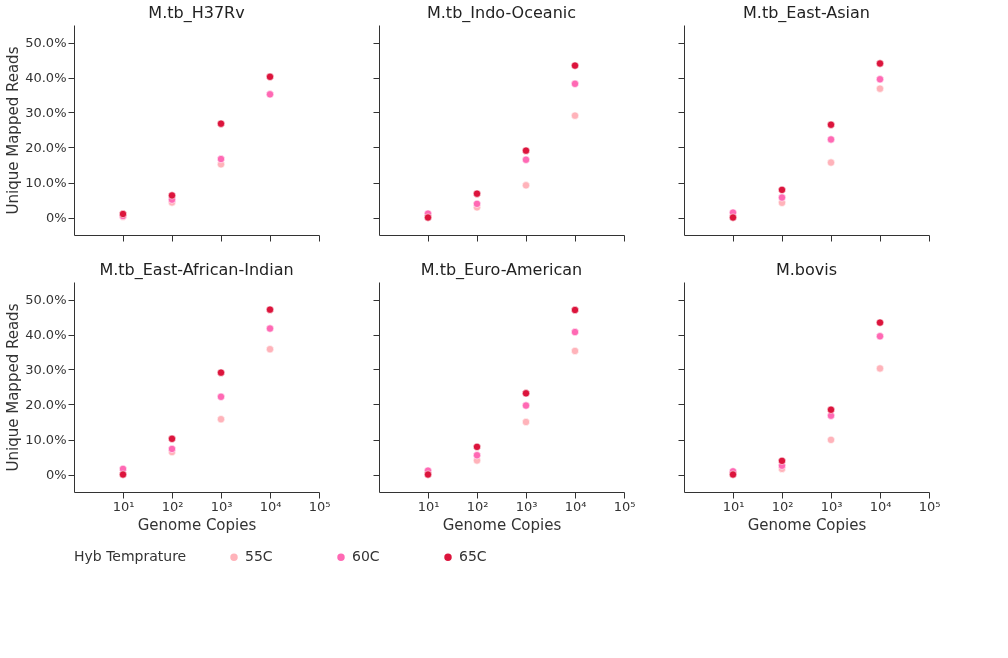 The image size is (1008, 658). I want to click on chart-title: M.tb_Indo-Oceanic, so click(501, 13).